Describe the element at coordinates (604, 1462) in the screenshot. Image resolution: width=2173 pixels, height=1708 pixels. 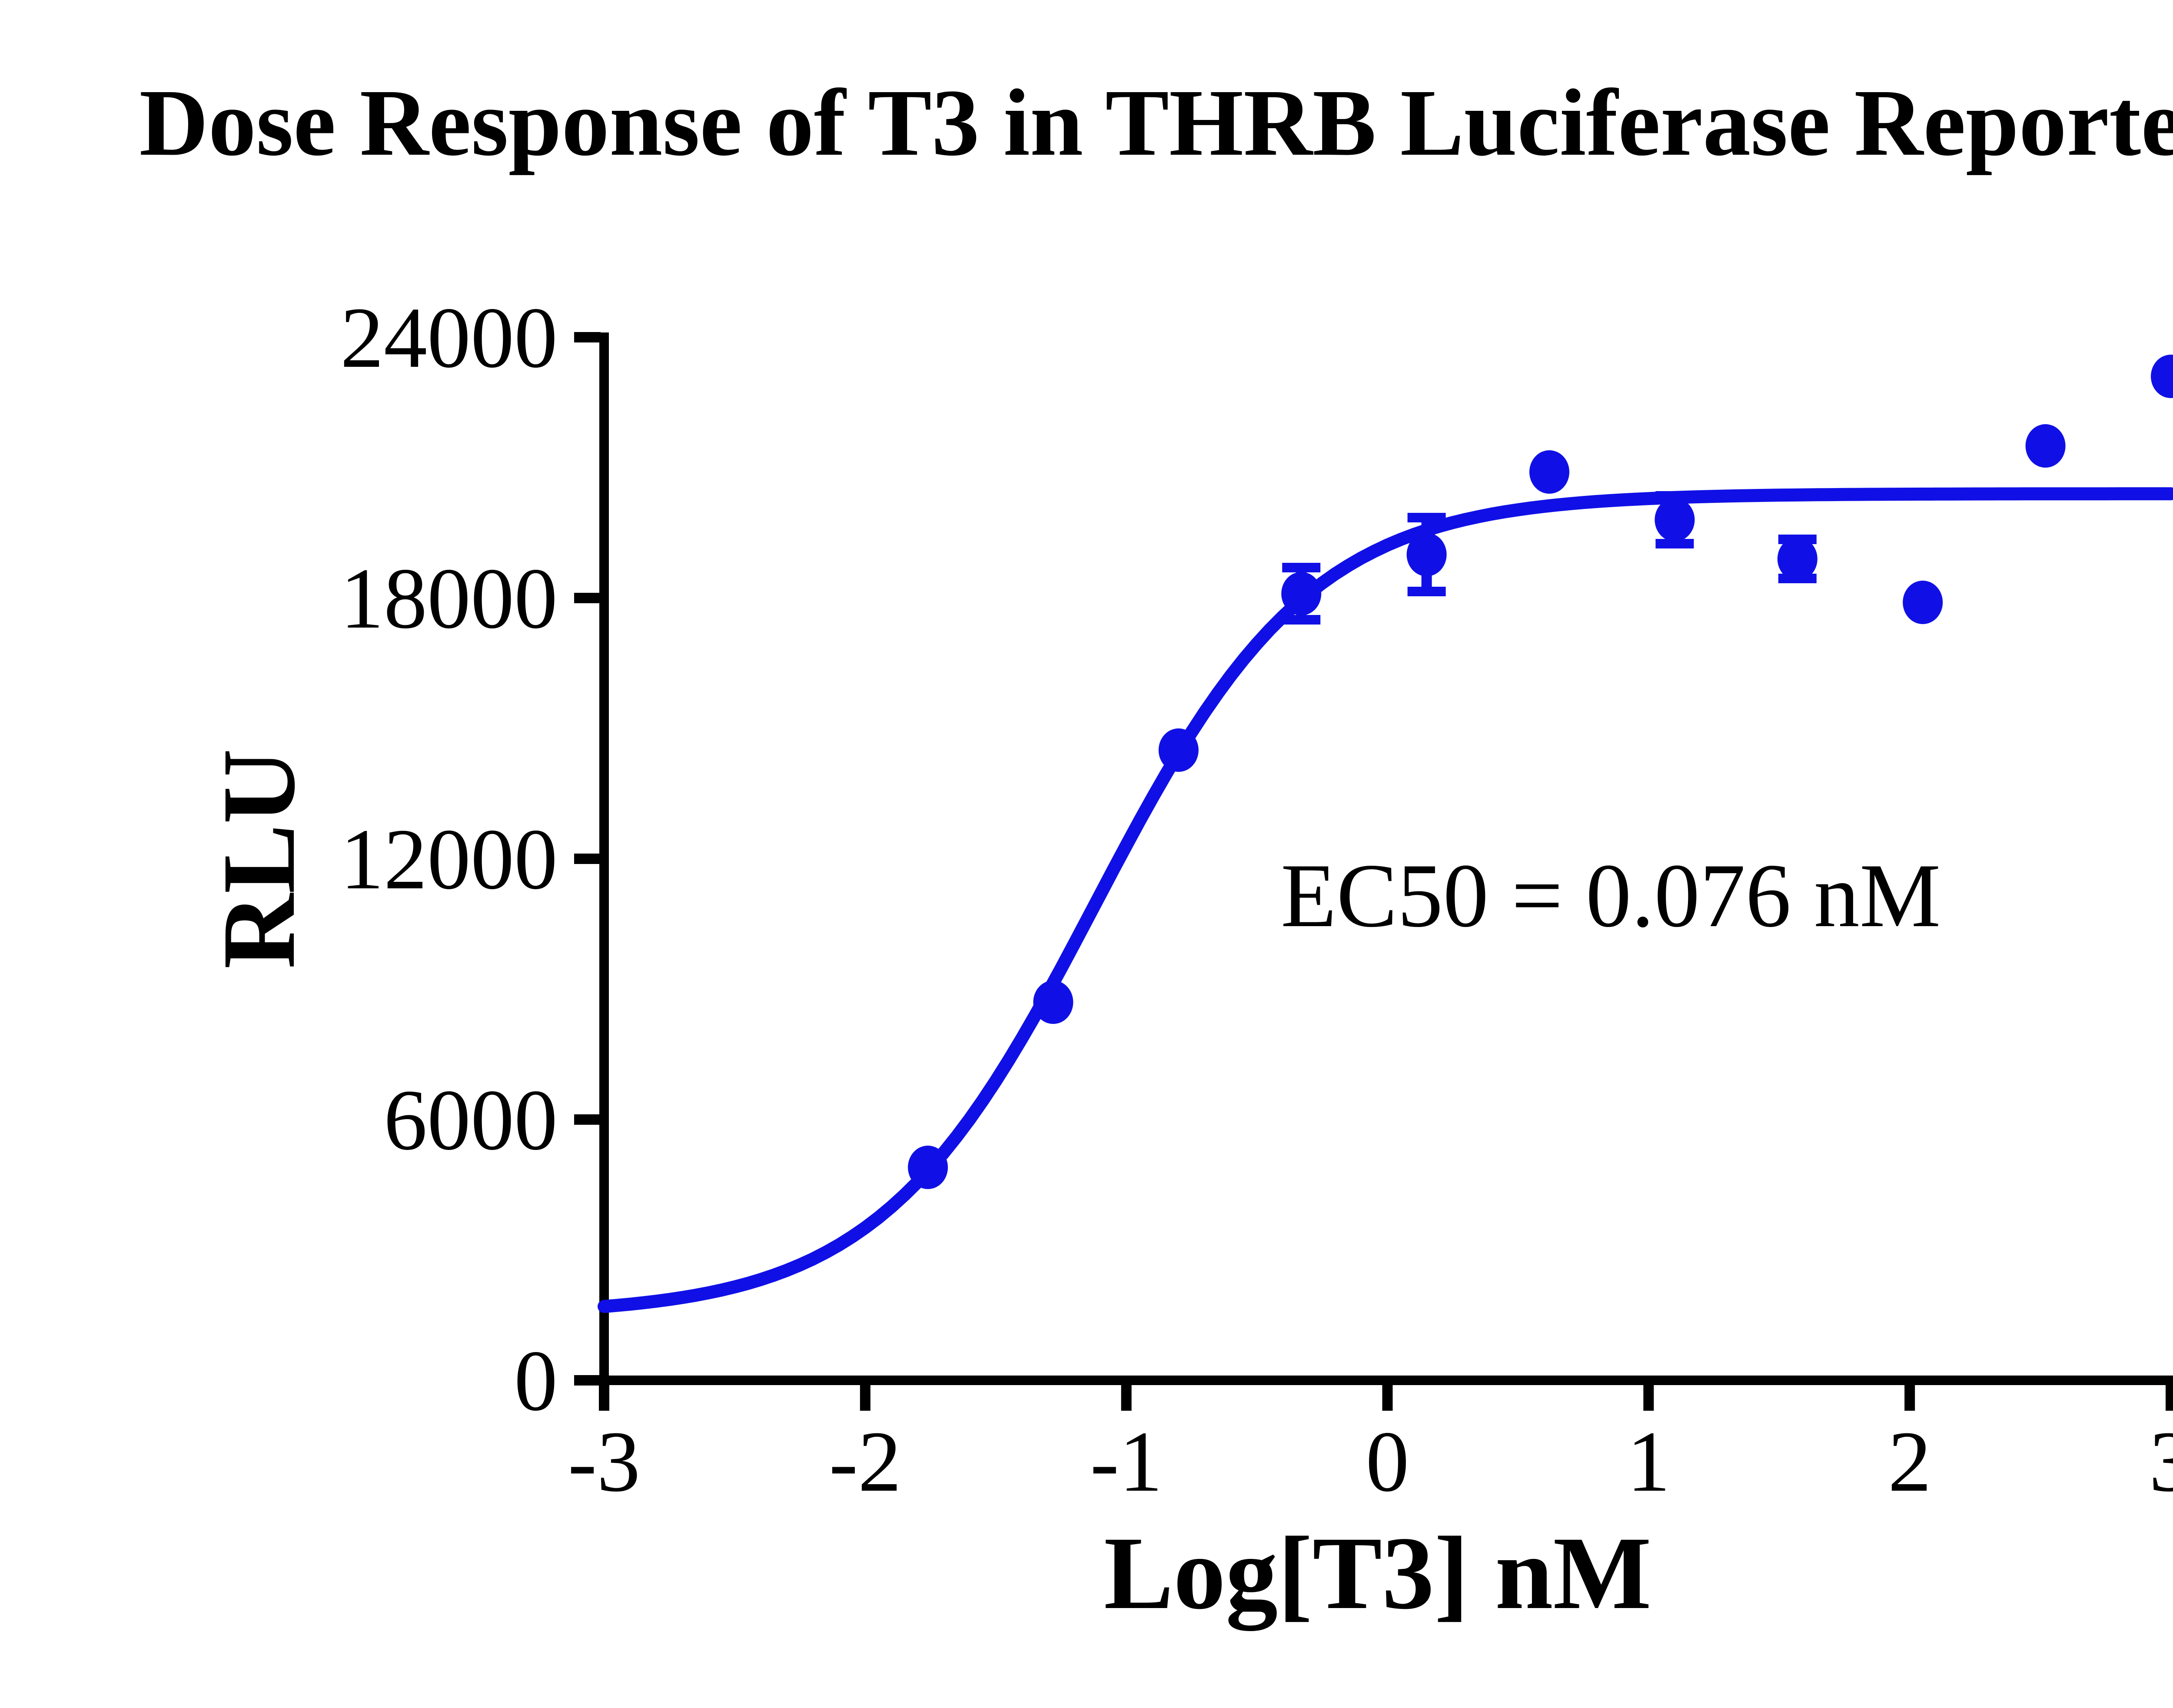
I see `x-tick-label: -3` at that location.